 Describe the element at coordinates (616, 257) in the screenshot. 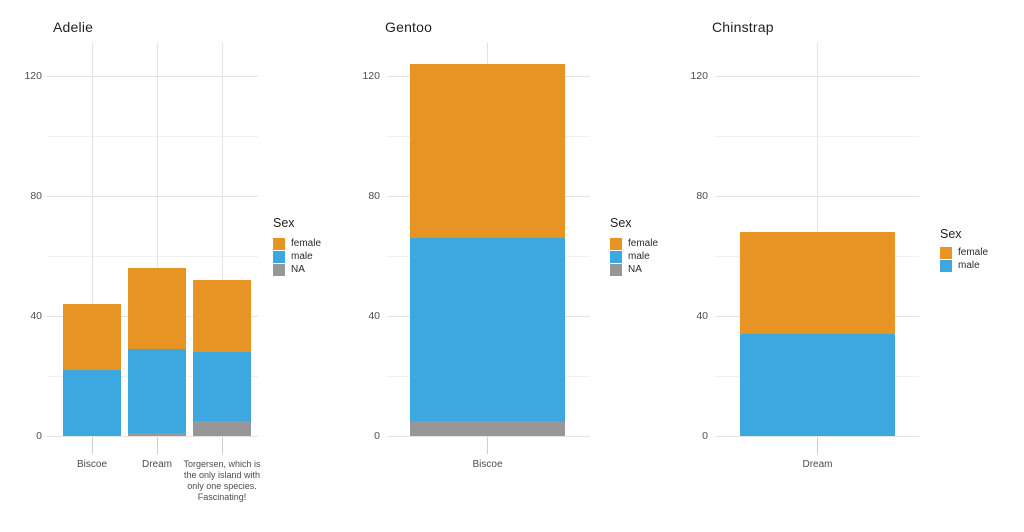

I see `gentoo-legend-swatch-male` at that location.